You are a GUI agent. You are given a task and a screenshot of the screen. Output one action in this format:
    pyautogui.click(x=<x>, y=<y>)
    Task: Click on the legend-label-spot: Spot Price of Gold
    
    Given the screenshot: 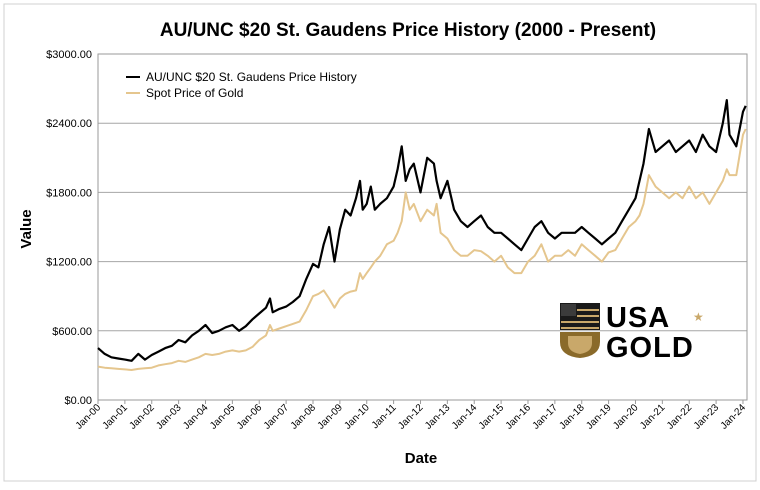 What is the action you would take?
    pyautogui.click(x=194, y=93)
    